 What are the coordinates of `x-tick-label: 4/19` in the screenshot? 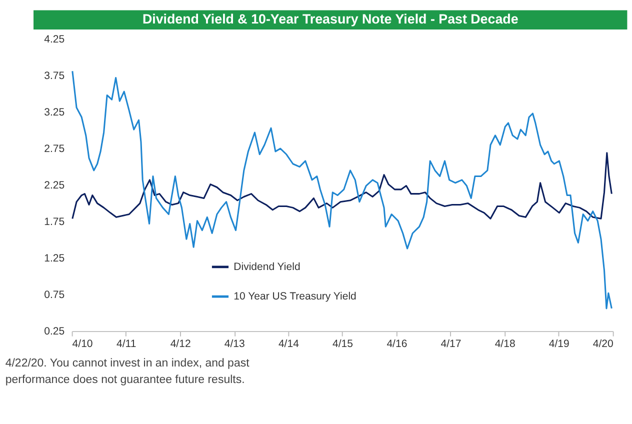 It's located at (559, 344).